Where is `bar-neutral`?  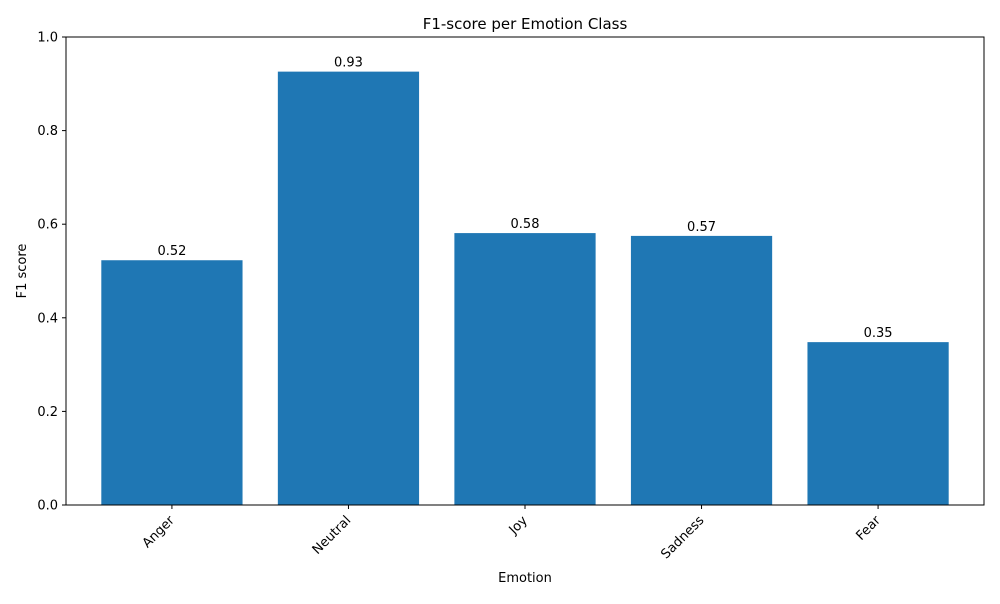
bar-neutral is located at coordinates (348, 288).